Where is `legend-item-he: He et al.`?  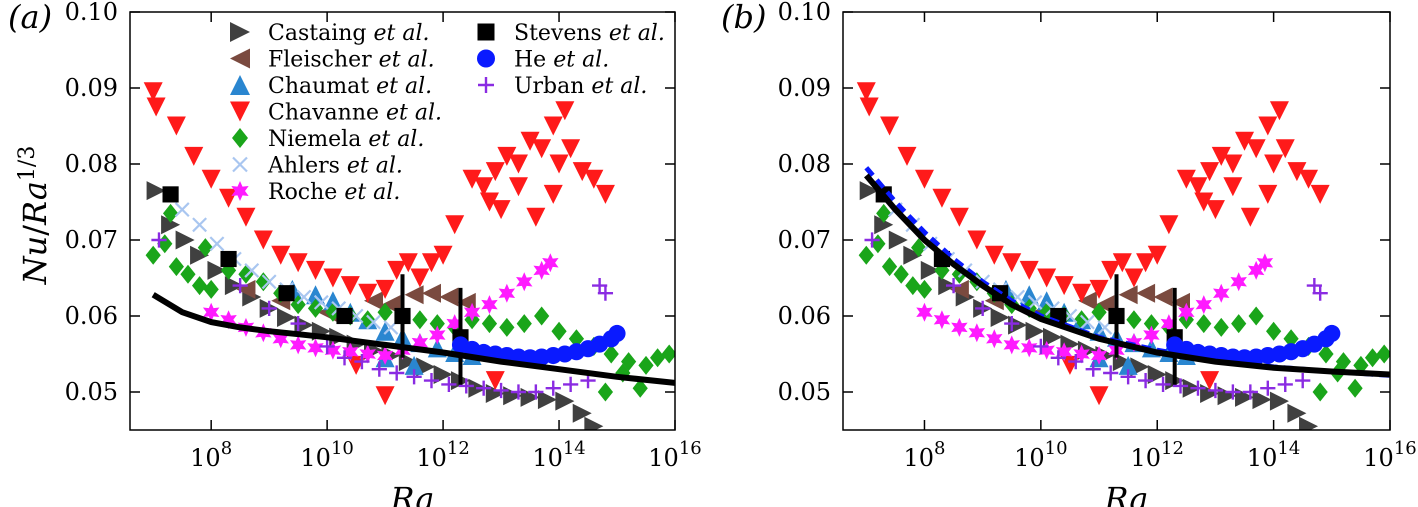
legend-item-he: He et al. is located at coordinates (543, 60).